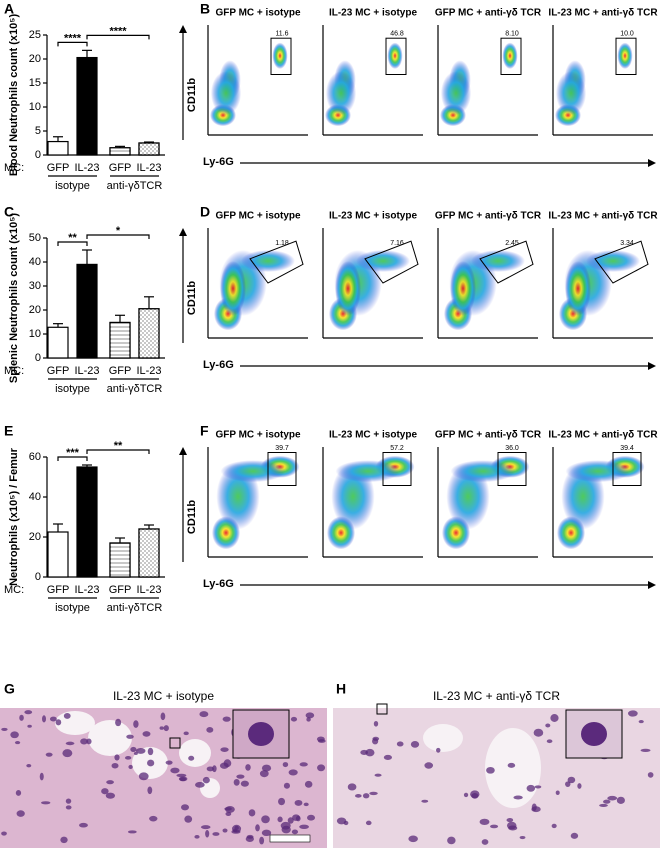 The image size is (660, 853). Describe the element at coordinates (87, 522) in the screenshot. I see `bar` at that location.